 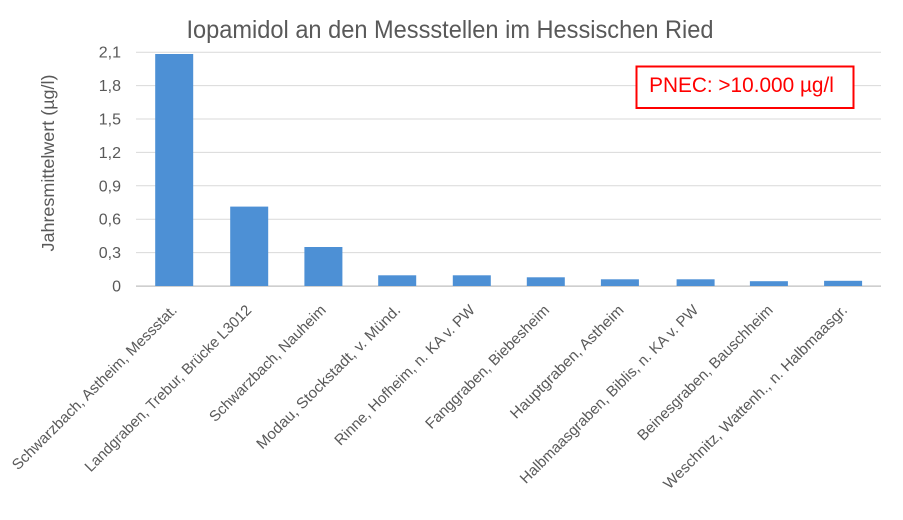 I want to click on svg-text: Jahresmittelwert (µg/l), so click(x=48, y=163).